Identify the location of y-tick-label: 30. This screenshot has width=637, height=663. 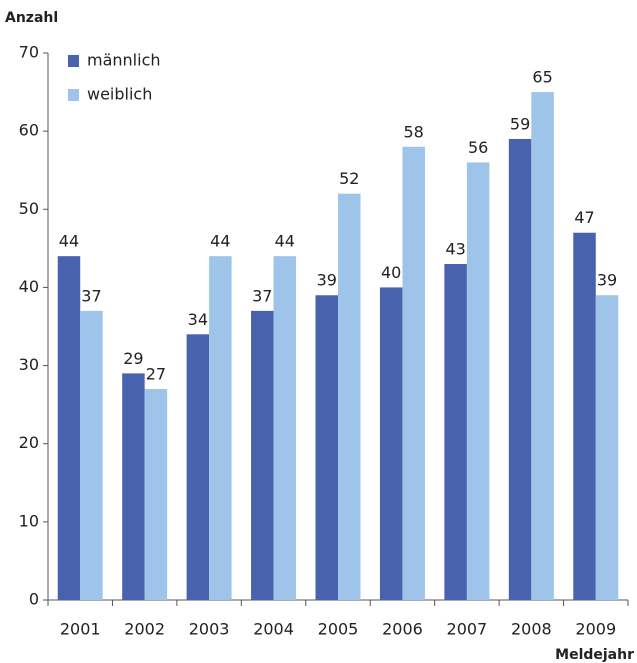
(29, 364).